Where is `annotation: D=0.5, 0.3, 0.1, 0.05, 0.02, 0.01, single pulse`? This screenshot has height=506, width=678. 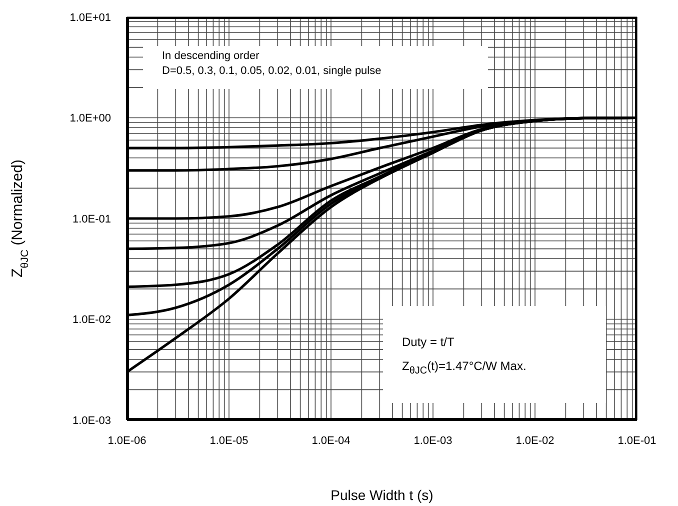 annotation: D=0.5, 0.3, 0.1, 0.05, 0.02, 0.01, single pulse is located at coordinates (272, 71).